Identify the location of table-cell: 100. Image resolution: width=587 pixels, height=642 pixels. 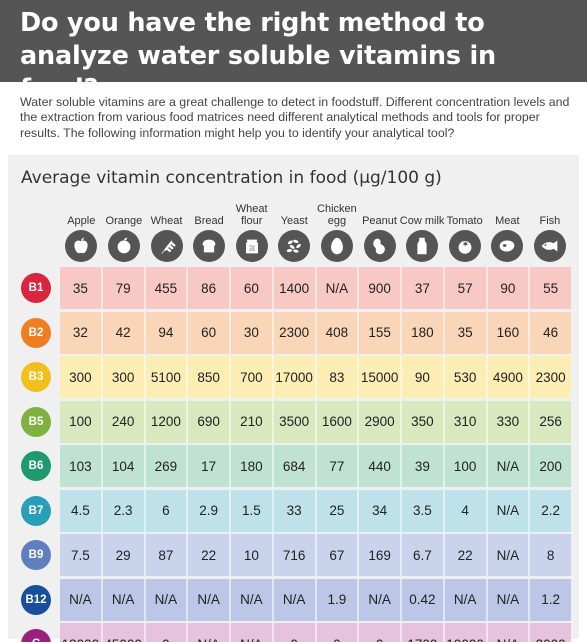
(81, 421).